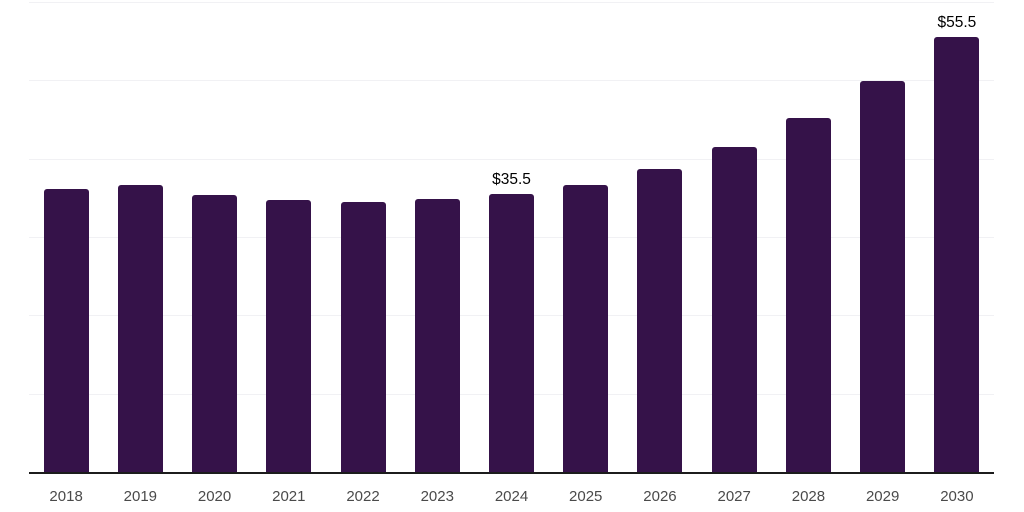 The width and height of the screenshot is (1024, 512). I want to click on bar-2030, so click(957, 254).